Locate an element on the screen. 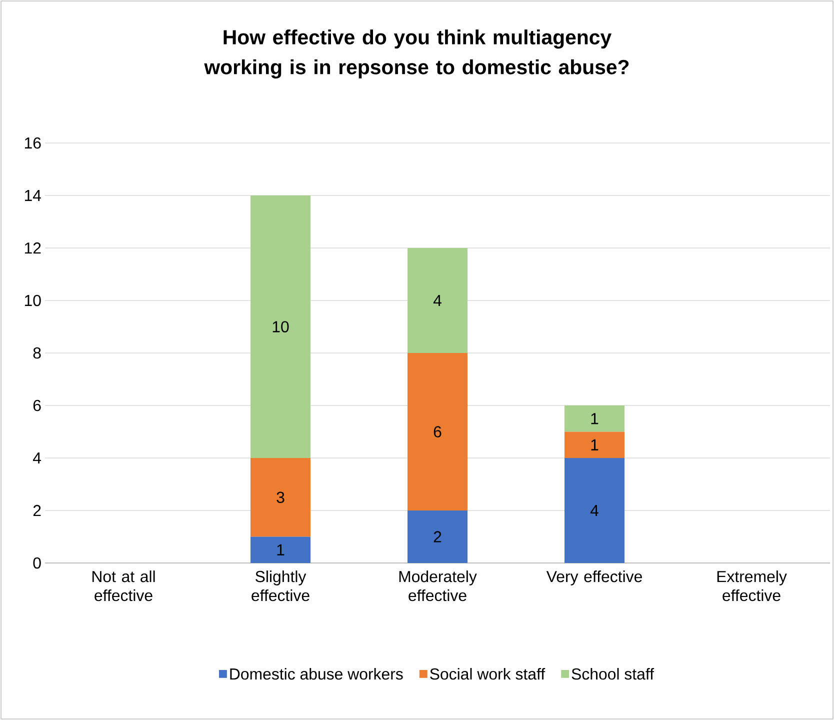  data-label: 2 is located at coordinates (438, 536).